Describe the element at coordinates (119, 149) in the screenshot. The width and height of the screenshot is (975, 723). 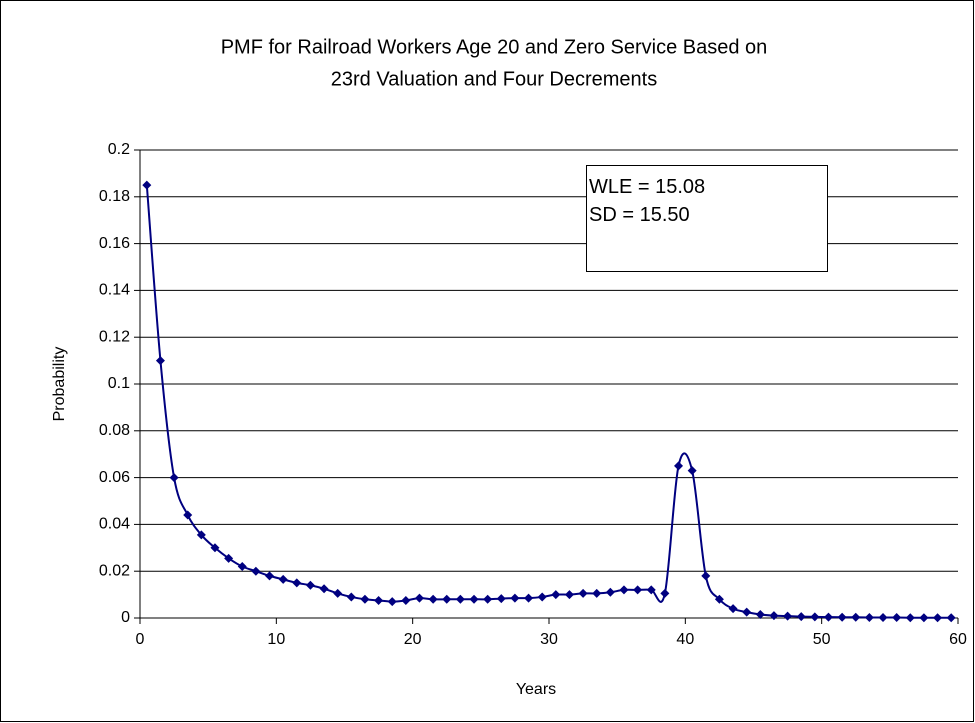
I see `y-tick-label: 0.2` at that location.